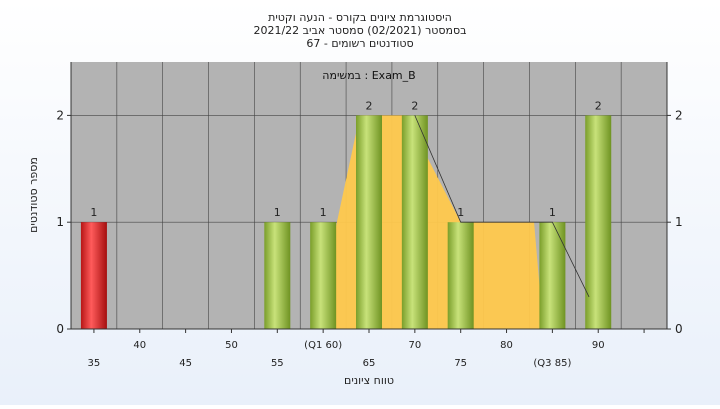  Describe the element at coordinates (359, 43) in the screenshot. I see `chart-title-line-3: סטודנטים רשומים - 67` at that location.